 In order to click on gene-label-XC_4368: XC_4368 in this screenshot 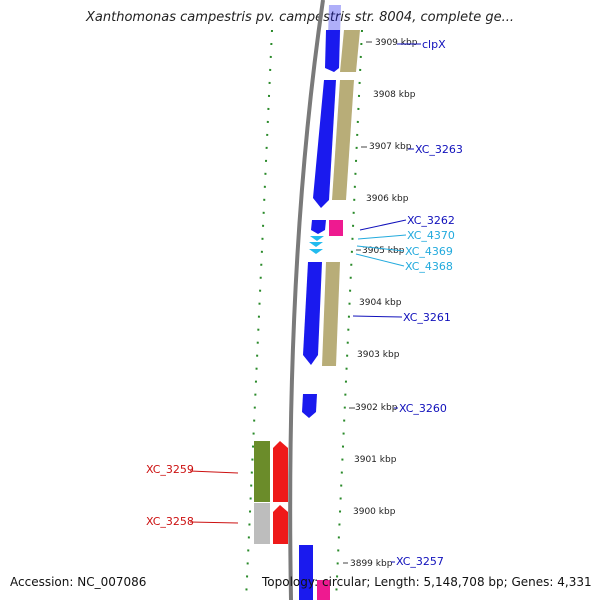, I will do `click(429, 266)`.